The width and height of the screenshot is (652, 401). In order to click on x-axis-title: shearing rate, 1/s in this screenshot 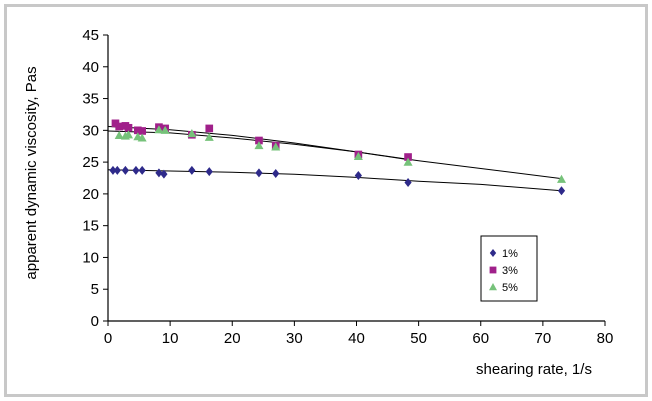, I will do `click(534, 369)`.